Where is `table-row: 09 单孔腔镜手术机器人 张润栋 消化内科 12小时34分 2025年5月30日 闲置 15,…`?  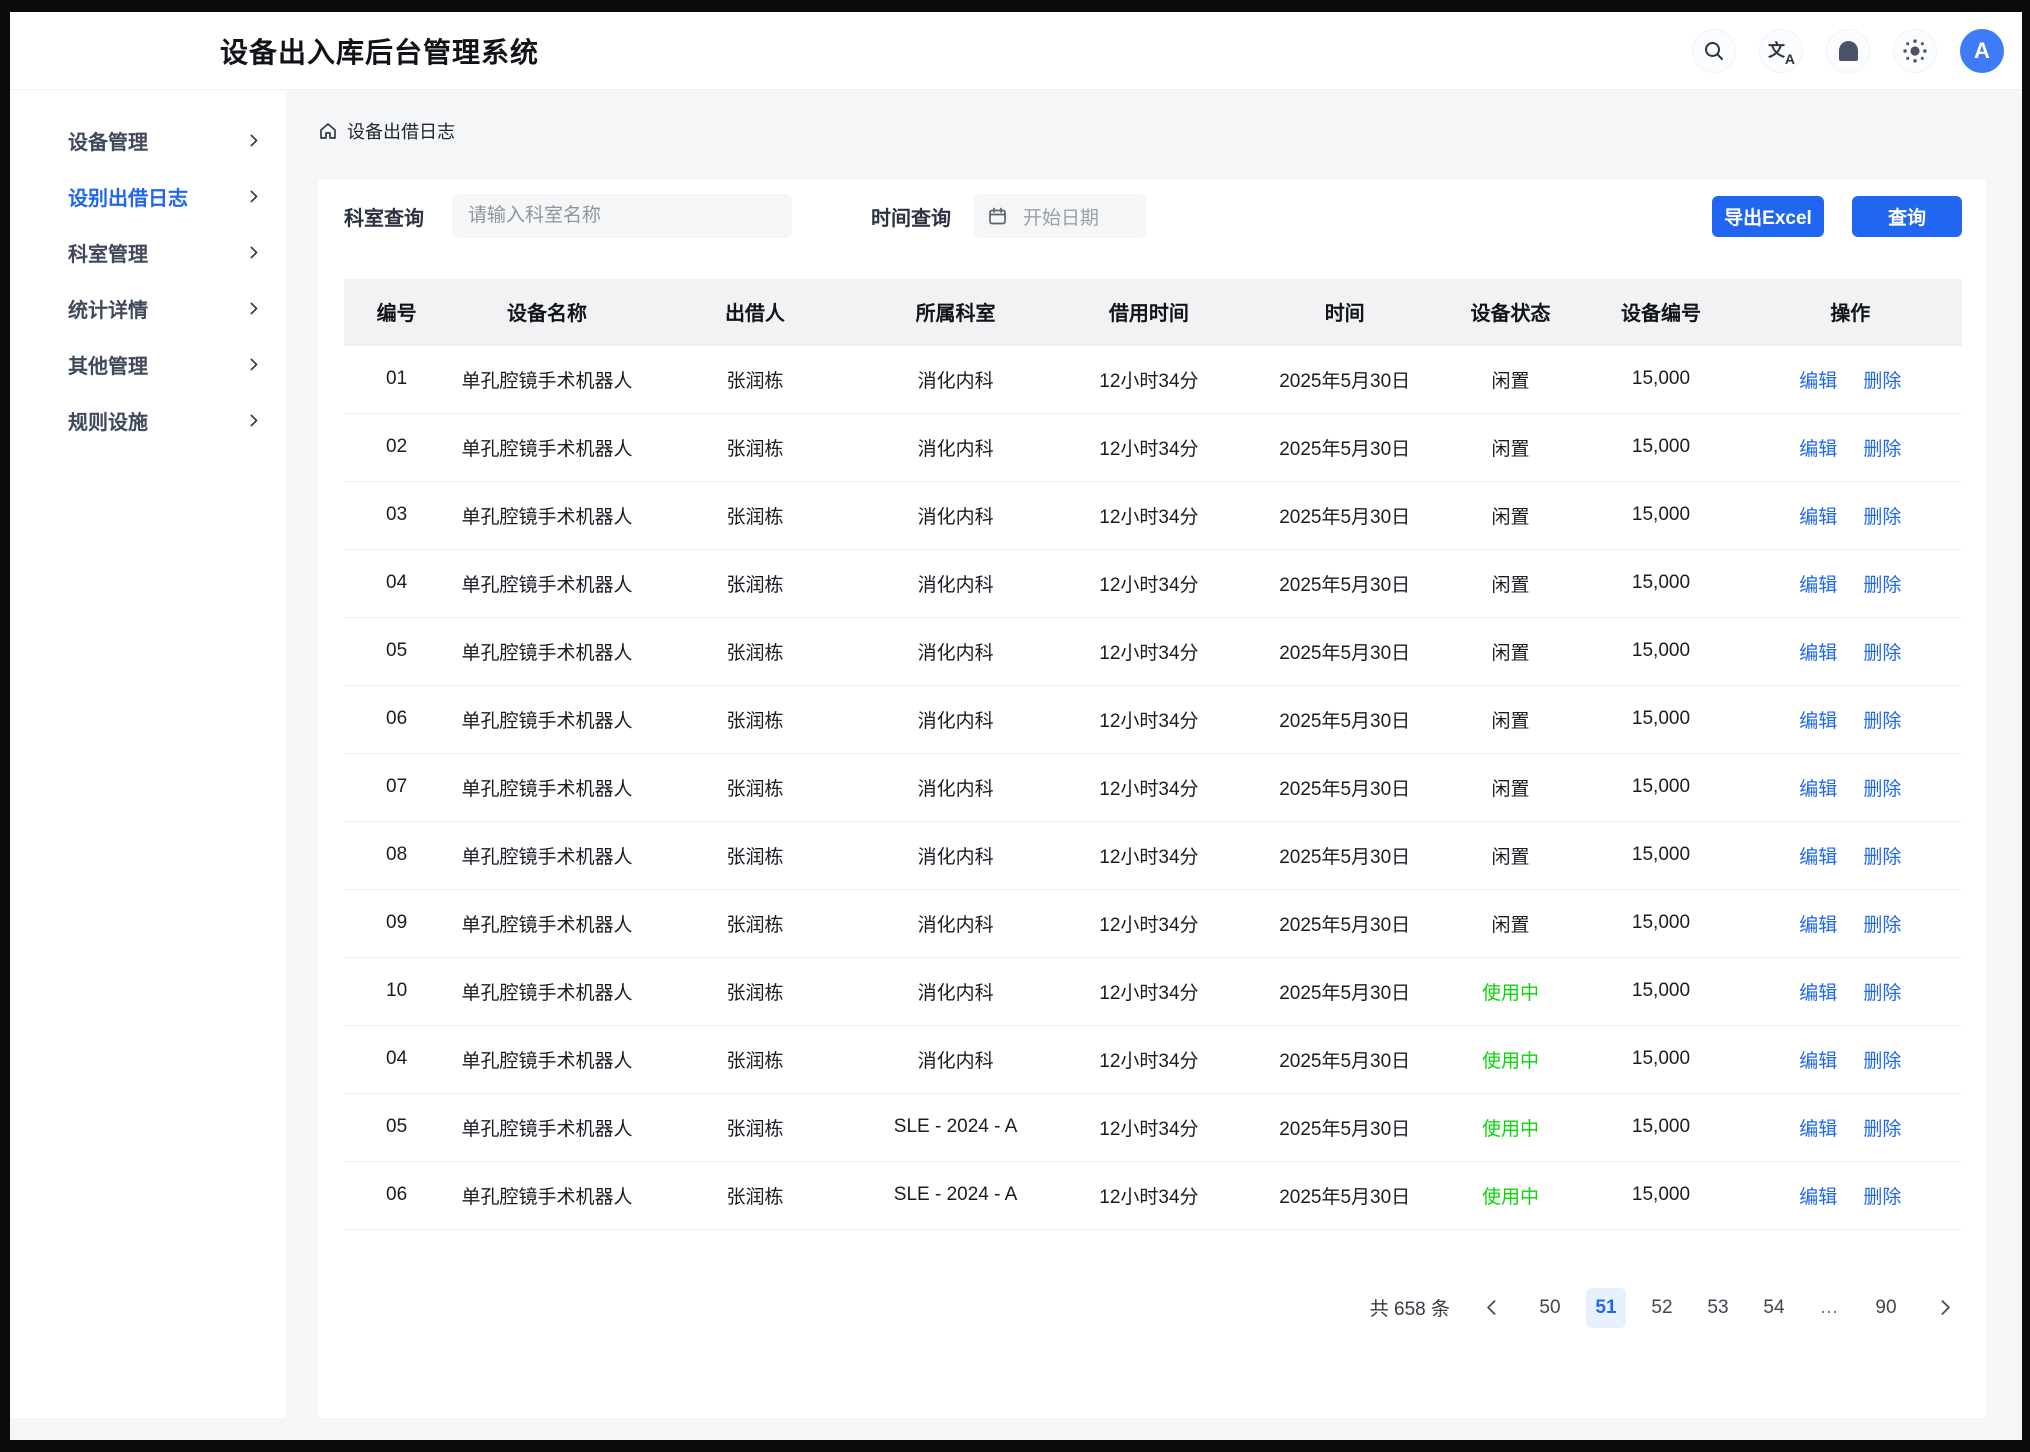
table-row: 09 单孔腔镜手术机器人 张润栋 消化内科 12小时34分 2025年5月30日 闲置 15,… is located at coordinates (1153, 923).